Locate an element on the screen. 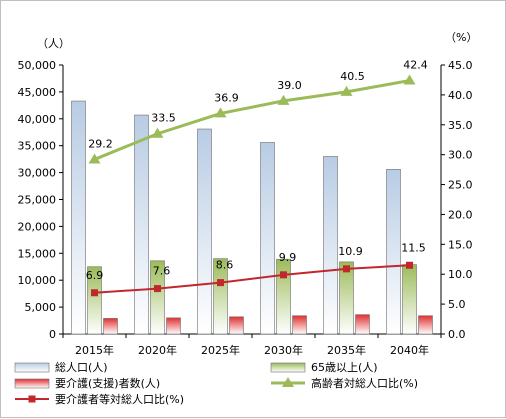  y-left-tick-label: 40,000 is located at coordinates (37, 119).